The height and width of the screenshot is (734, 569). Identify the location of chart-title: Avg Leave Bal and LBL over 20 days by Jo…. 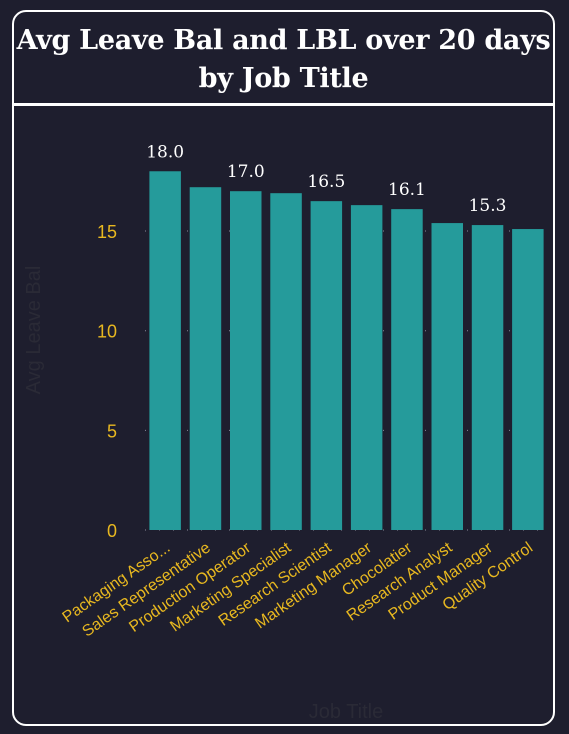
(283, 60).